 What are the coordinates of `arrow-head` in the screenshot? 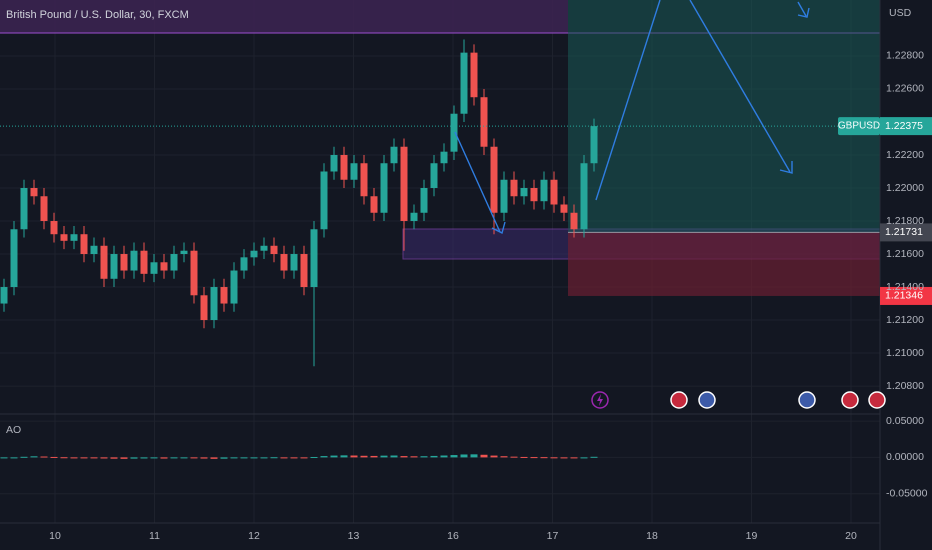 It's located at (803, 12).